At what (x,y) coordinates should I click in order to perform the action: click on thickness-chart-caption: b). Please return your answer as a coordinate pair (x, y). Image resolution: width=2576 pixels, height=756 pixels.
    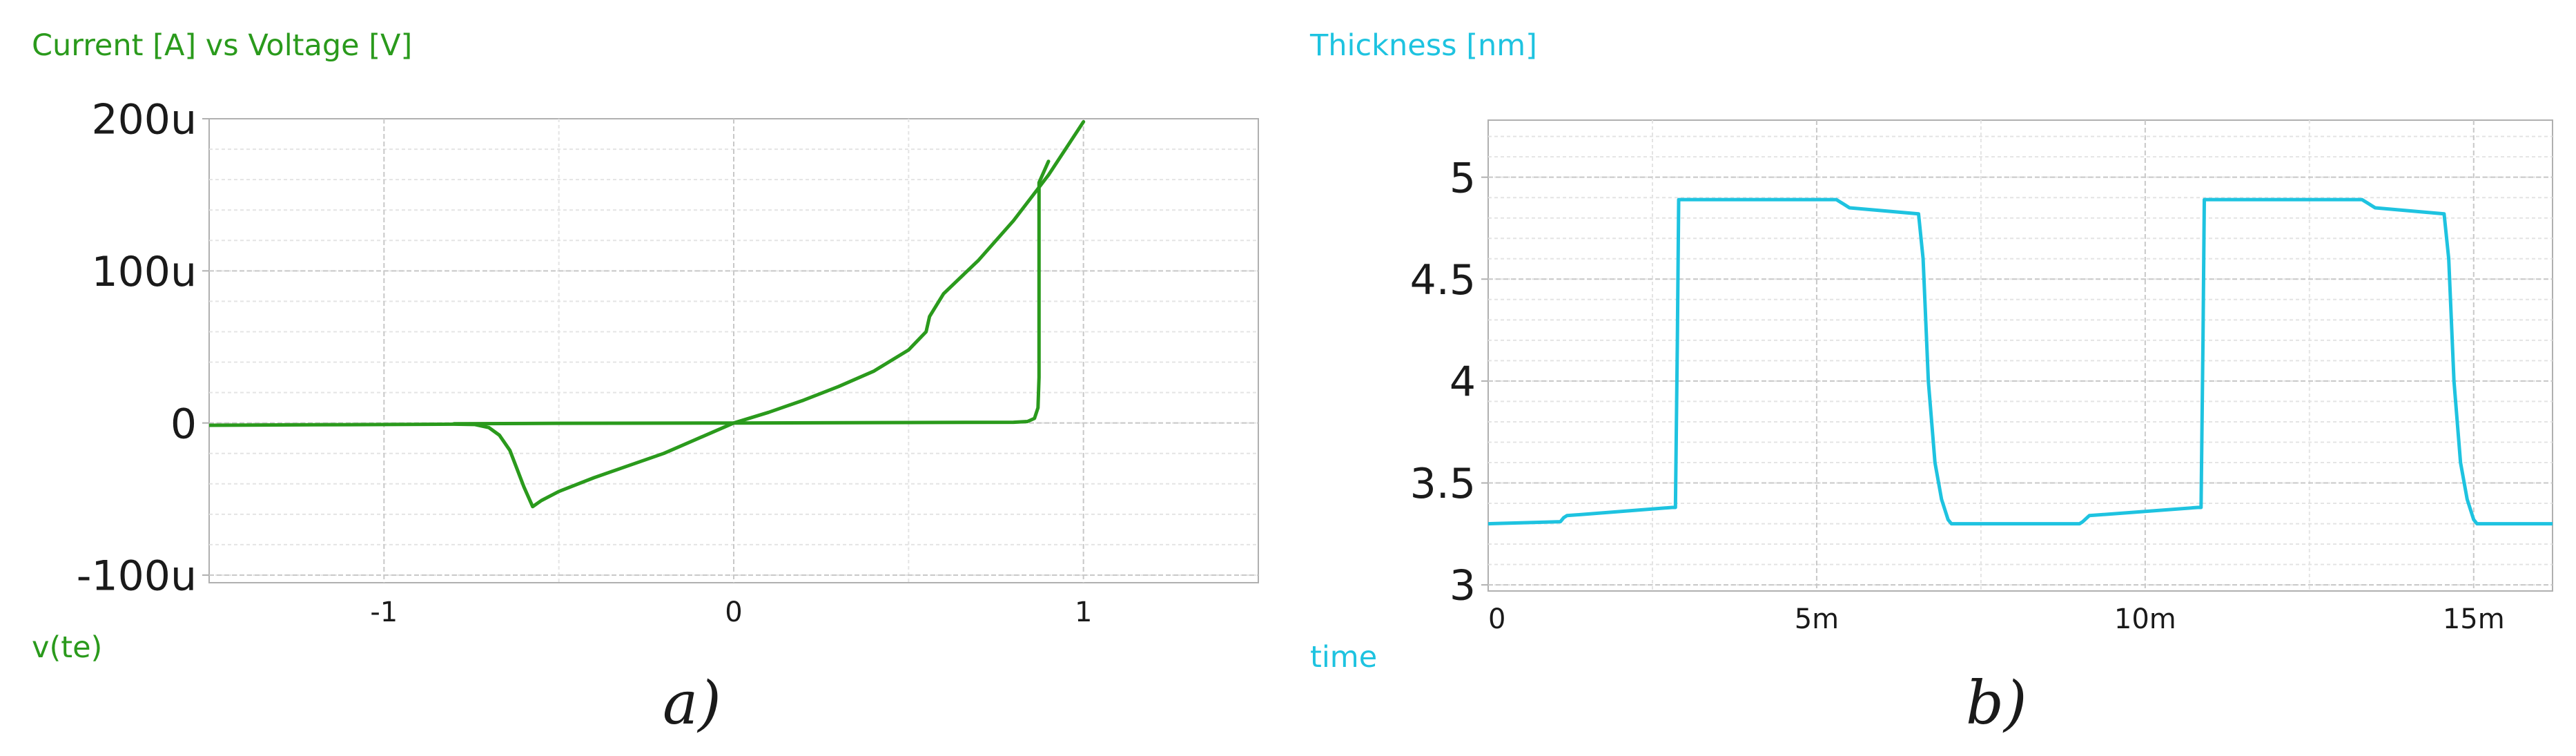
    Looking at the image, I should click on (1996, 703).